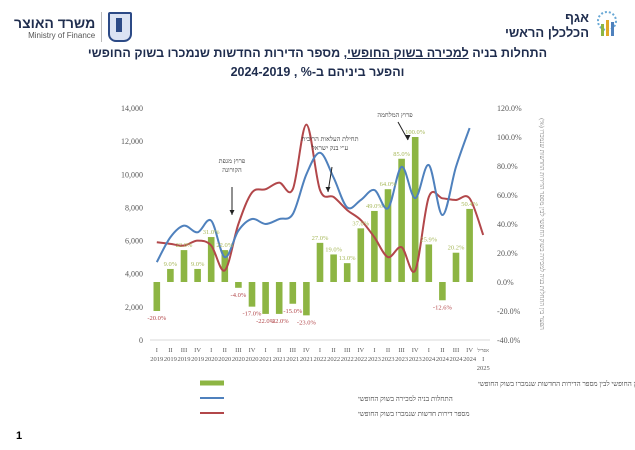 Image resolution: width=635 pixels, height=450 pixels. I want to click on bar-data-label: -20.0%, so click(157, 318).